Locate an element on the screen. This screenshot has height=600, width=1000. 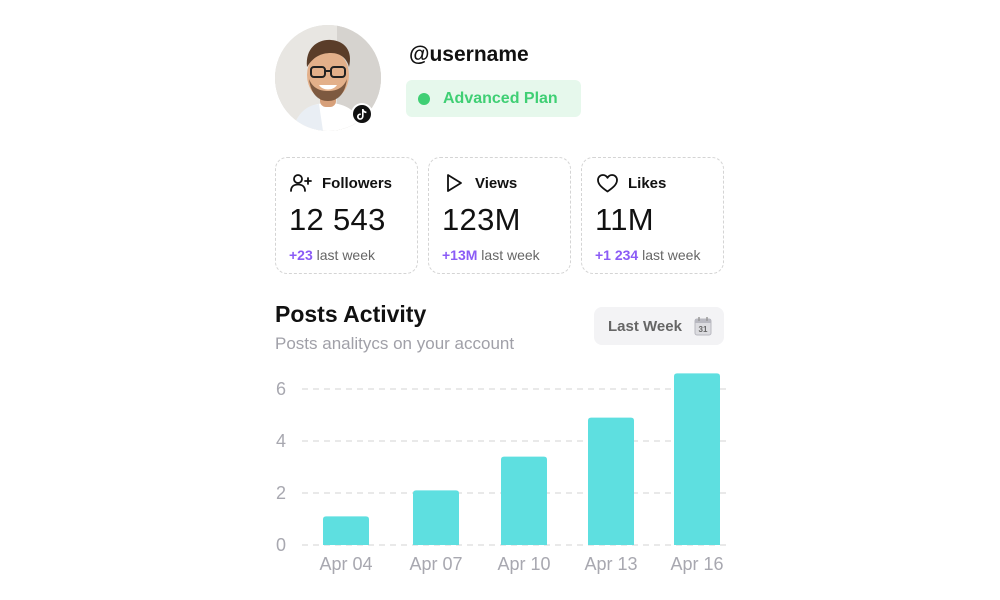
stat-delta: +13M last week is located at coordinates (491, 255).